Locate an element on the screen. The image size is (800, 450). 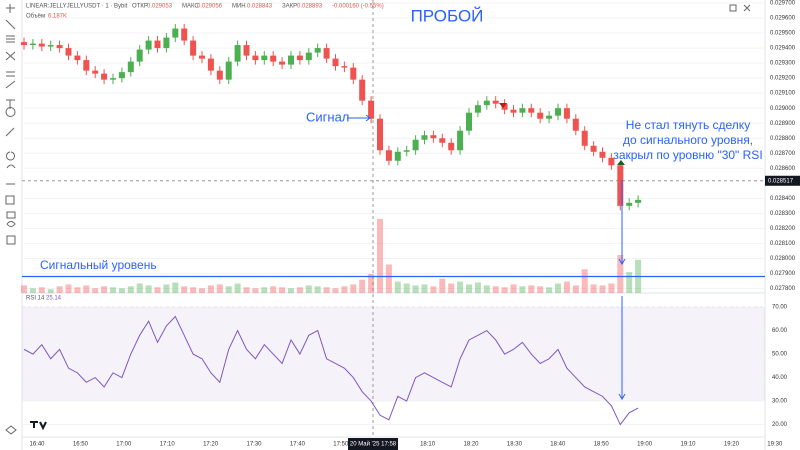
sell-marker is located at coordinates (503, 105).